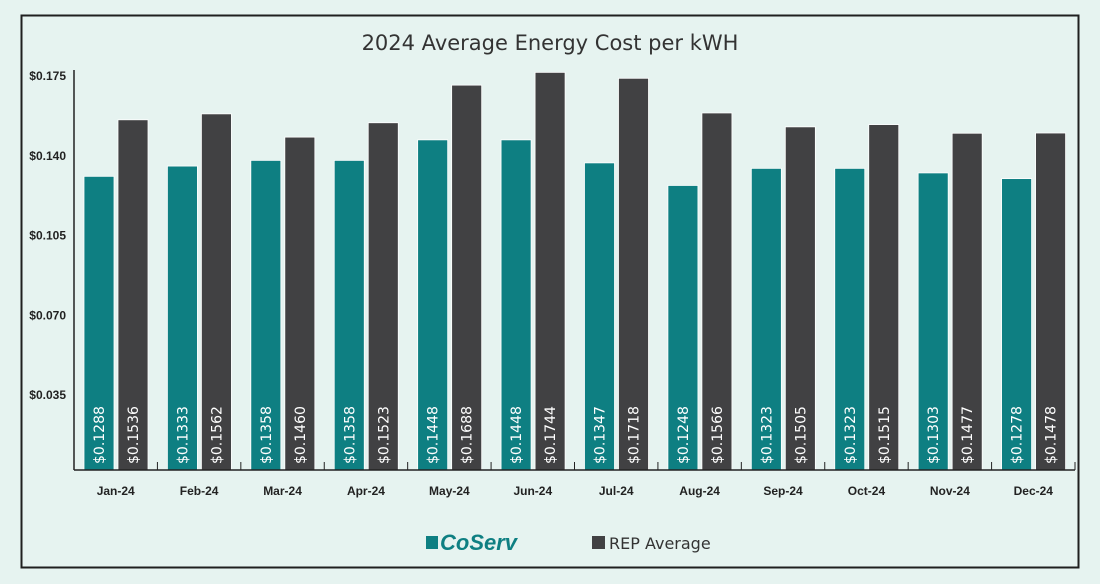  Describe the element at coordinates (468, 435) in the screenshot. I see `data-label: $0.1688` at that location.